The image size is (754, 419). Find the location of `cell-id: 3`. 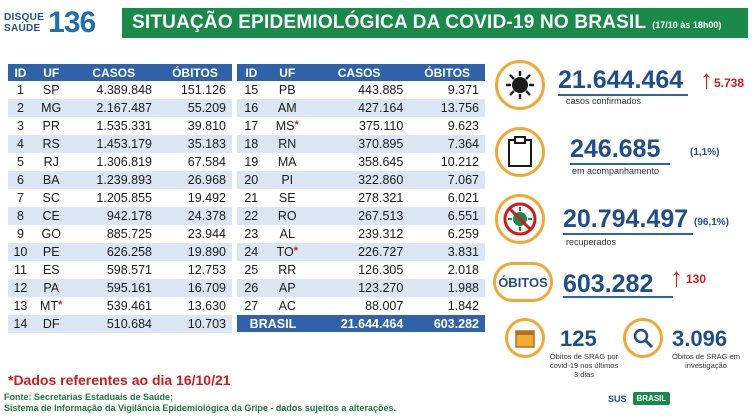

cell-id: 3 is located at coordinates (20, 126).